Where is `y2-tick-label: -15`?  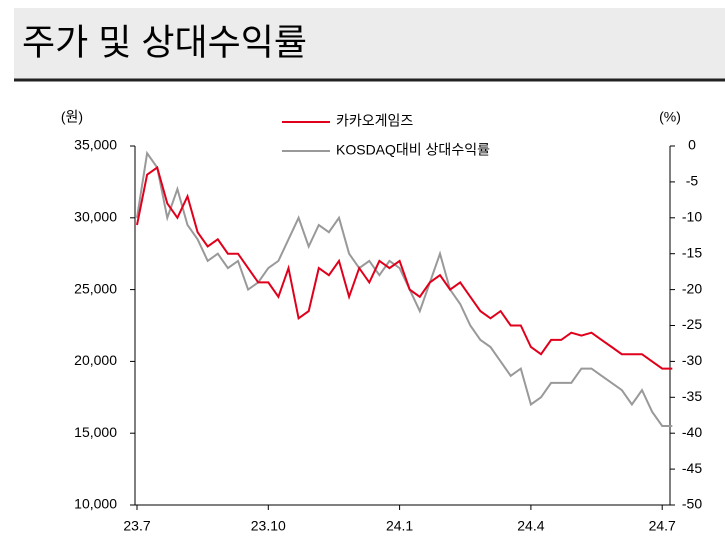
y2-tick-label: -15 is located at coordinates (692, 252).